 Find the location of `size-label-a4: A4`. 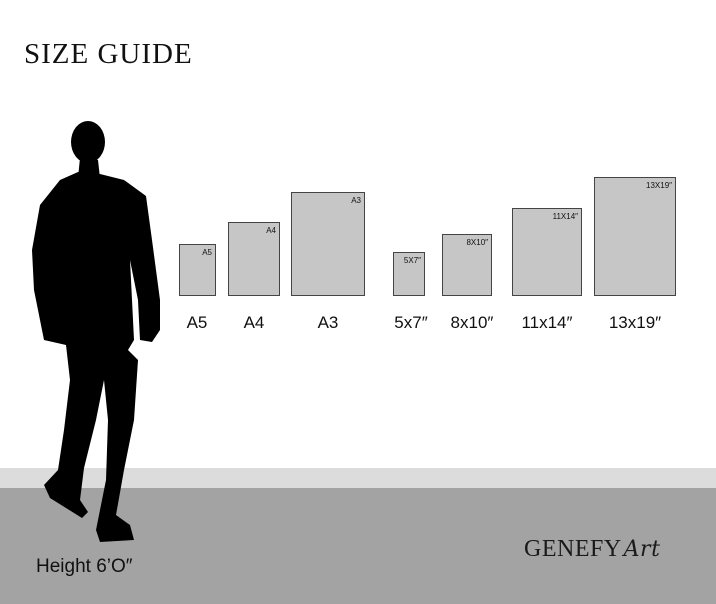

size-label-a4: A4 is located at coordinates (254, 322).